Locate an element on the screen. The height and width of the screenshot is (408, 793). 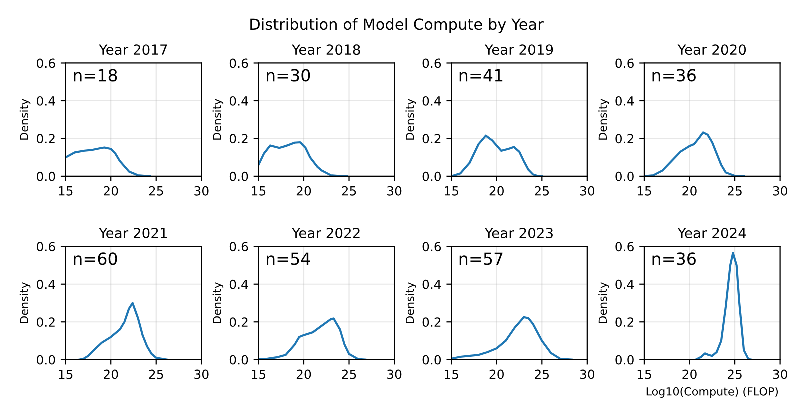
chart-title: Year 2019 is located at coordinates (519, 50).